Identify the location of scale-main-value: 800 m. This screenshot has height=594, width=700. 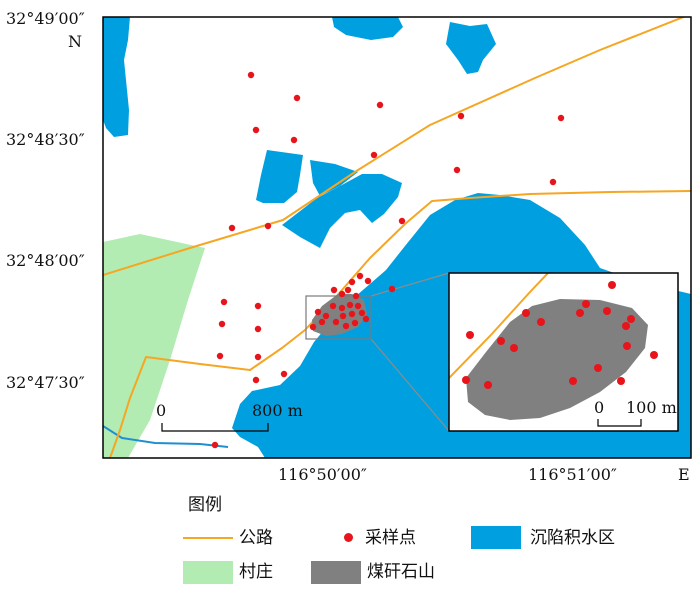
(277, 410).